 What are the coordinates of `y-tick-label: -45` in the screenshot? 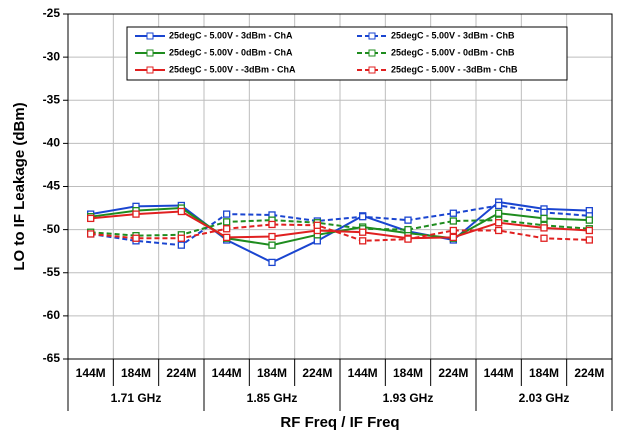 It's located at (52, 186).